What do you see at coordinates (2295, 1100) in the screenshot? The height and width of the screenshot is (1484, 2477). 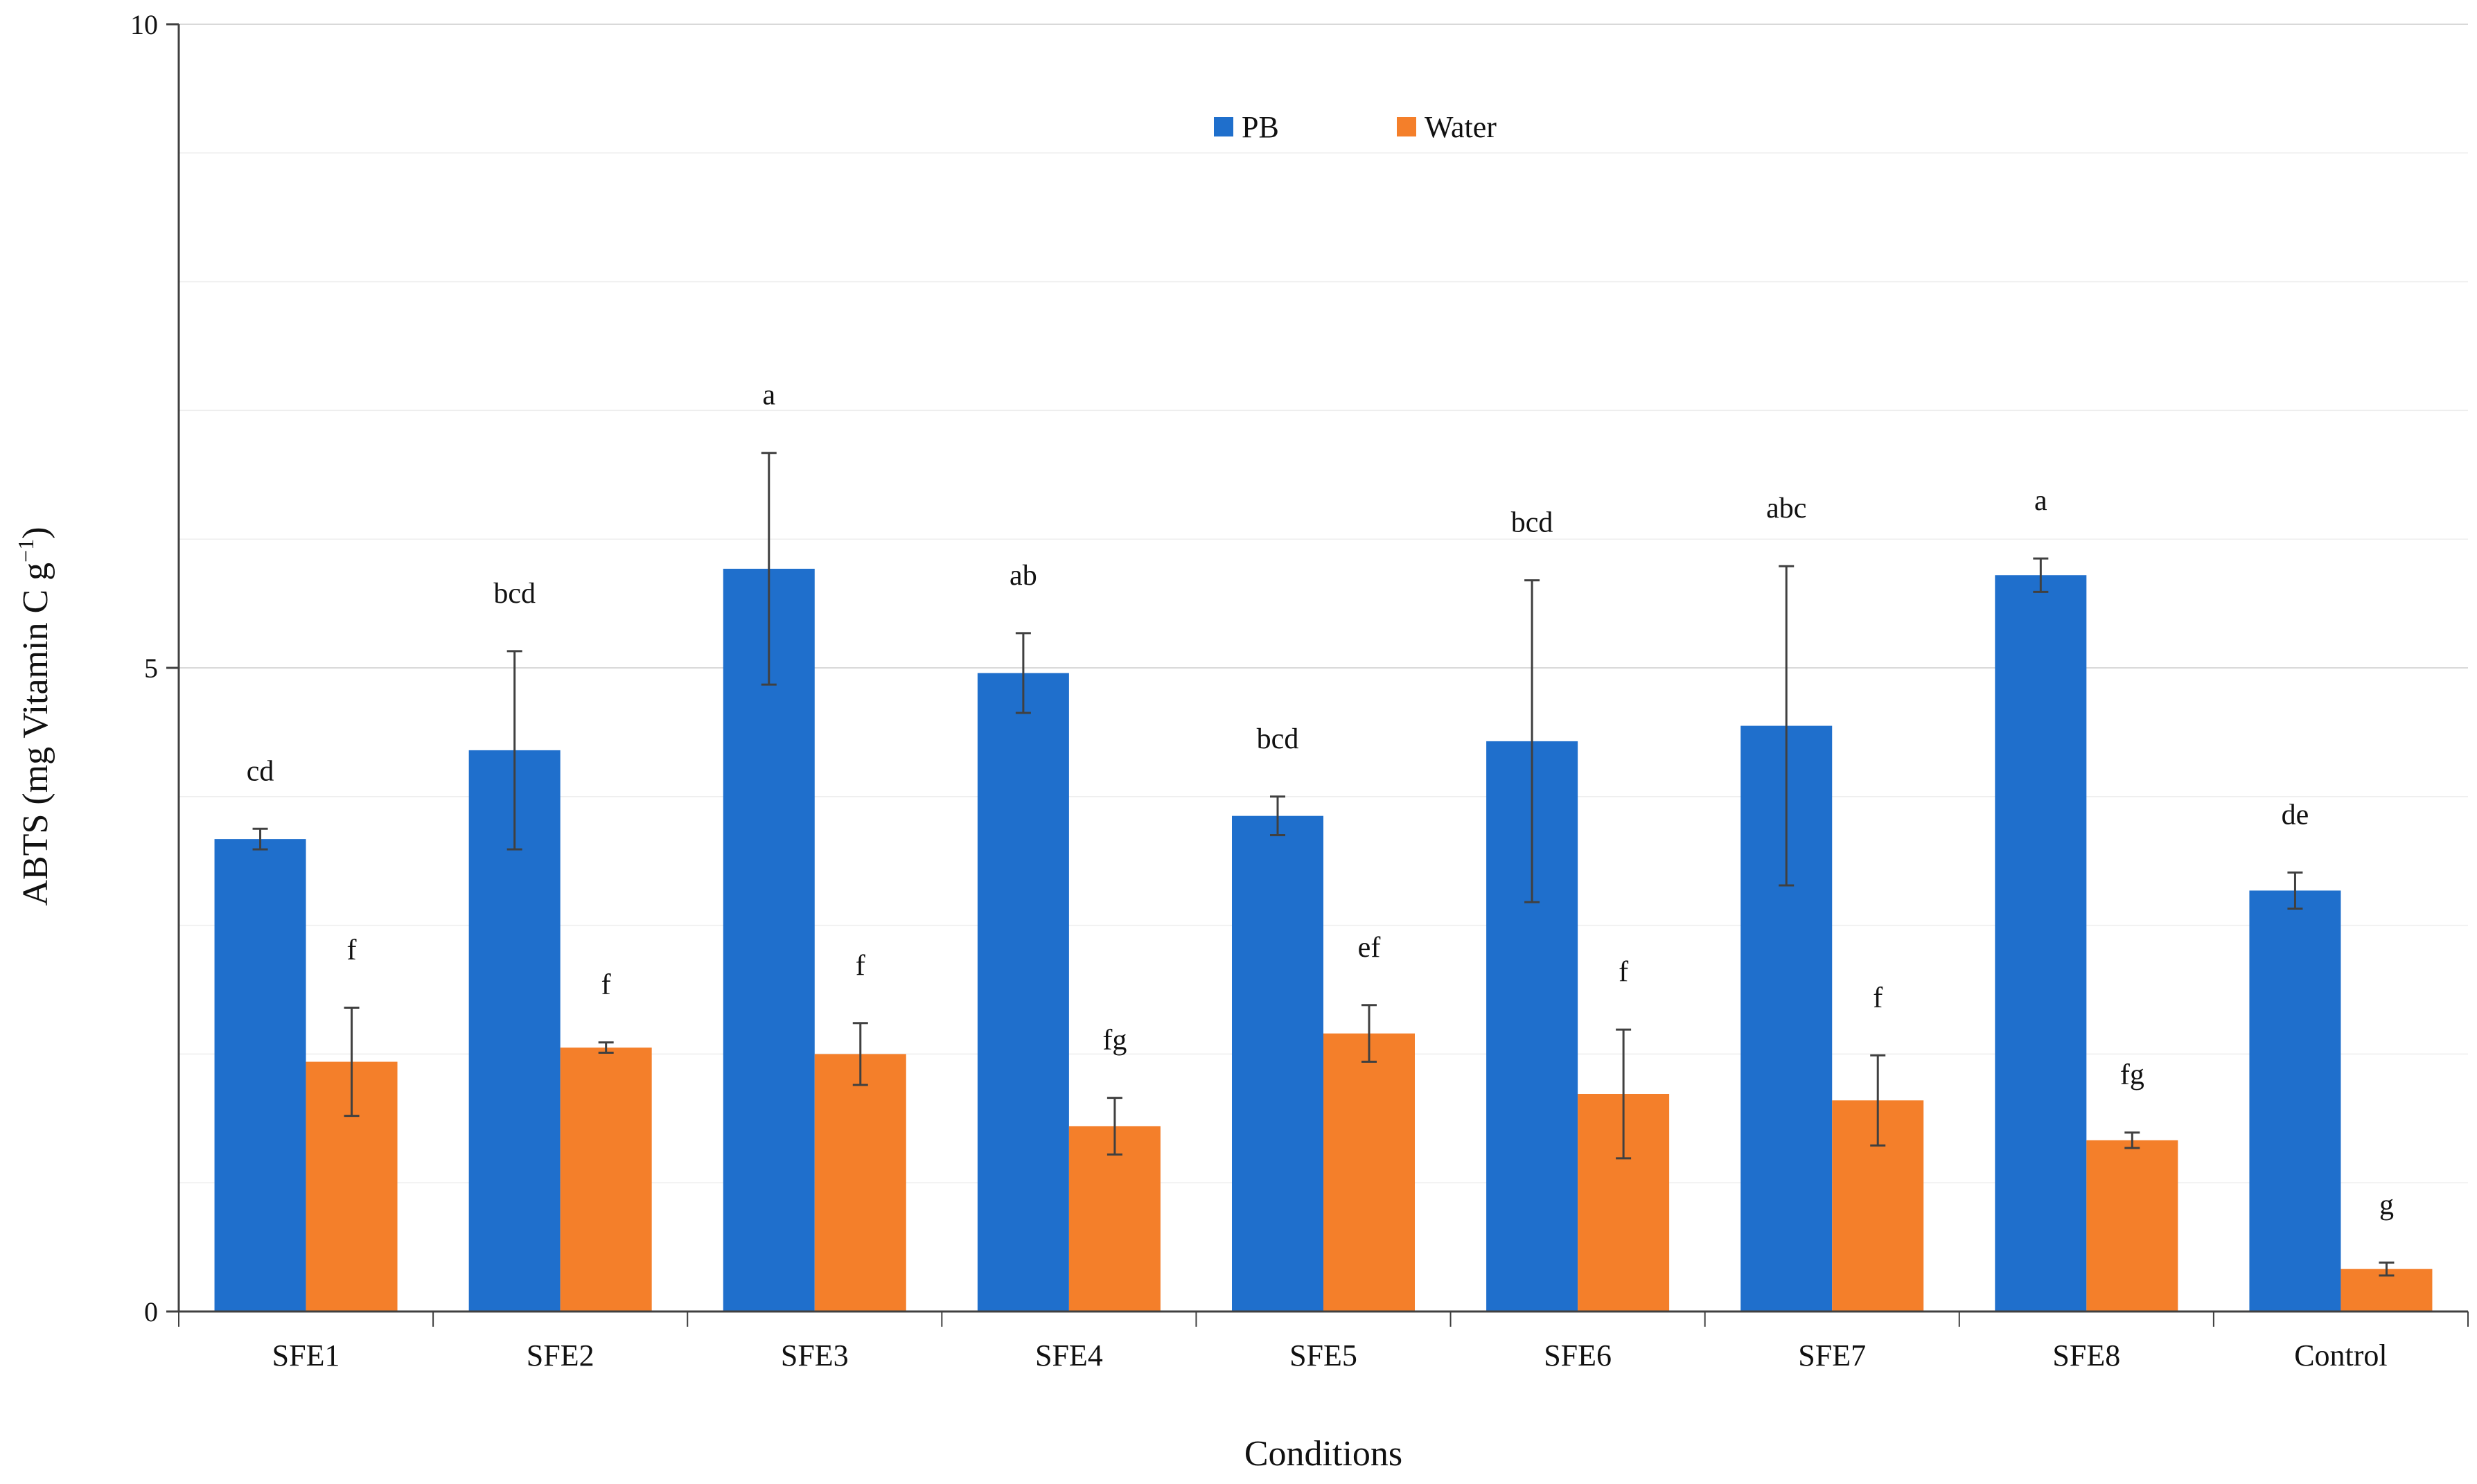 I see `bar-pb-control` at bounding box center [2295, 1100].